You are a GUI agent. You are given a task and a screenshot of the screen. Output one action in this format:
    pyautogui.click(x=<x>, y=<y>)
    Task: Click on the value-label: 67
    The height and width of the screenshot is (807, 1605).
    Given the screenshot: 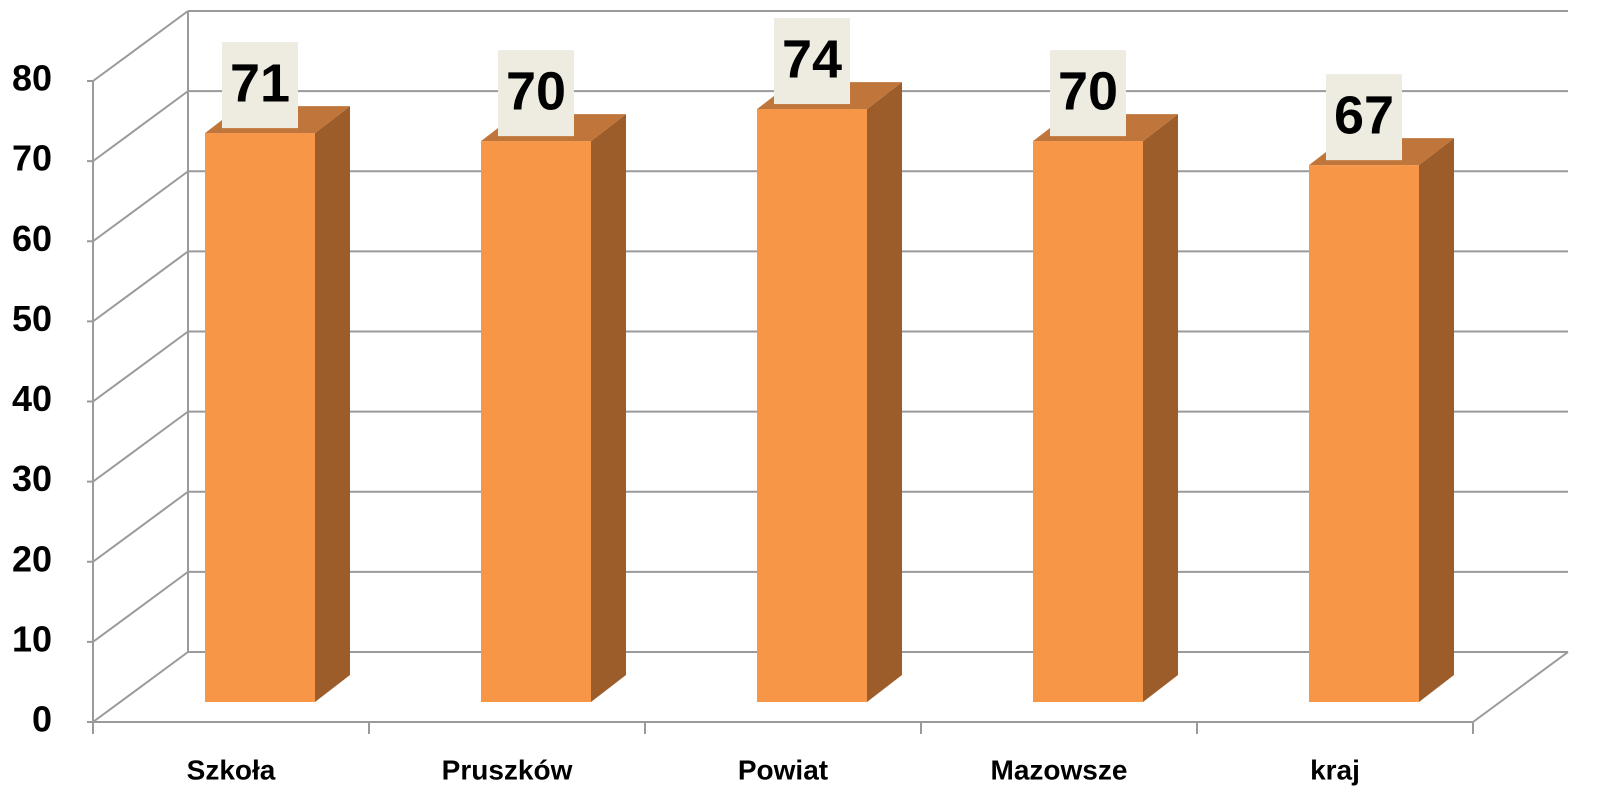 What is the action you would take?
    pyautogui.click(x=1364, y=115)
    